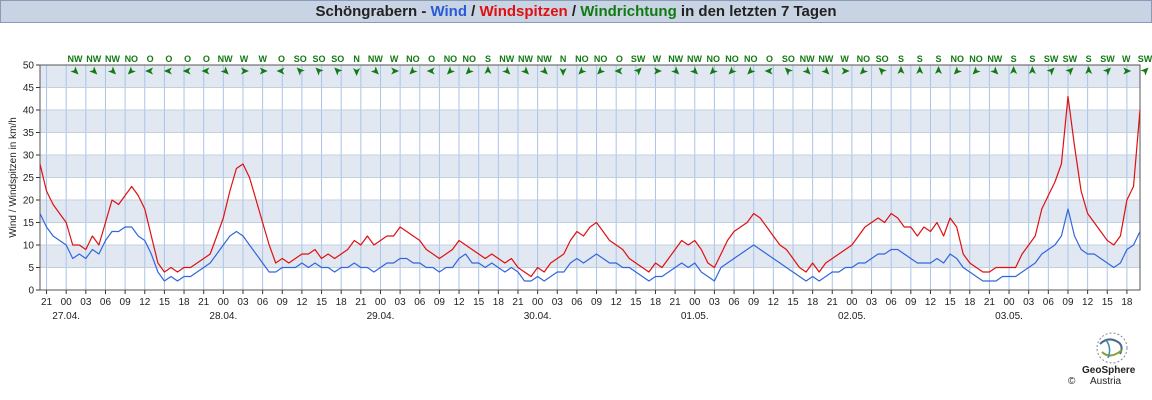  Describe the element at coordinates (31, 268) in the screenshot. I see `y-tick-label: 5` at that location.